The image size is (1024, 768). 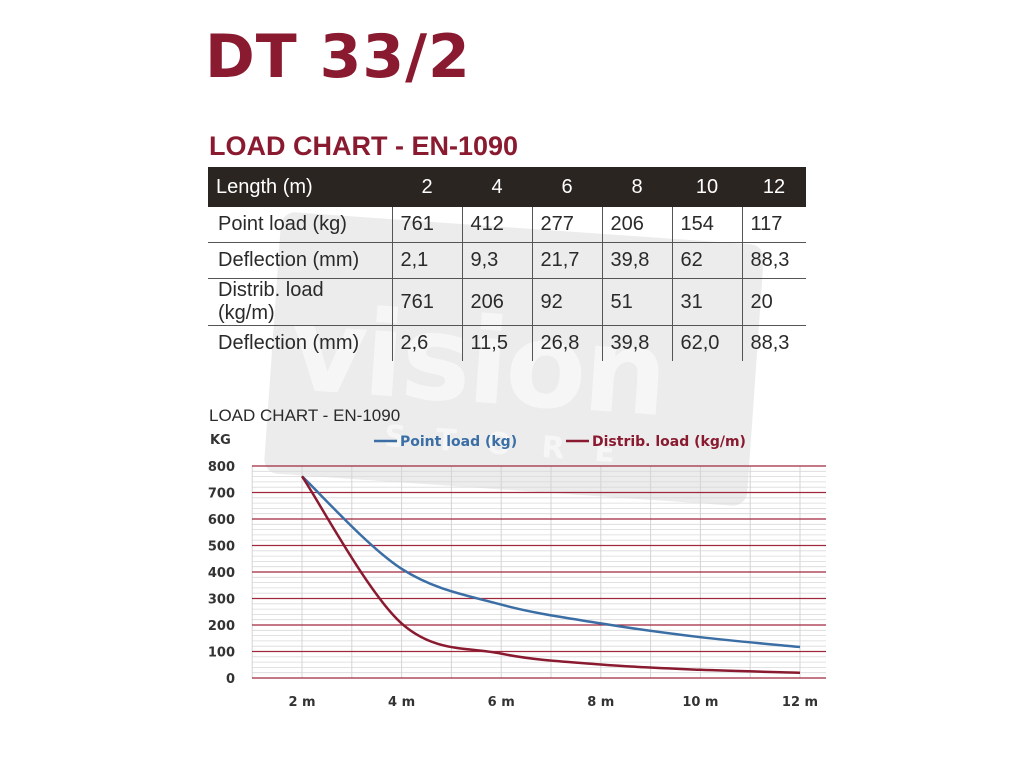 What do you see at coordinates (637, 187) in the screenshot?
I see `header-cell: 8` at bounding box center [637, 187].